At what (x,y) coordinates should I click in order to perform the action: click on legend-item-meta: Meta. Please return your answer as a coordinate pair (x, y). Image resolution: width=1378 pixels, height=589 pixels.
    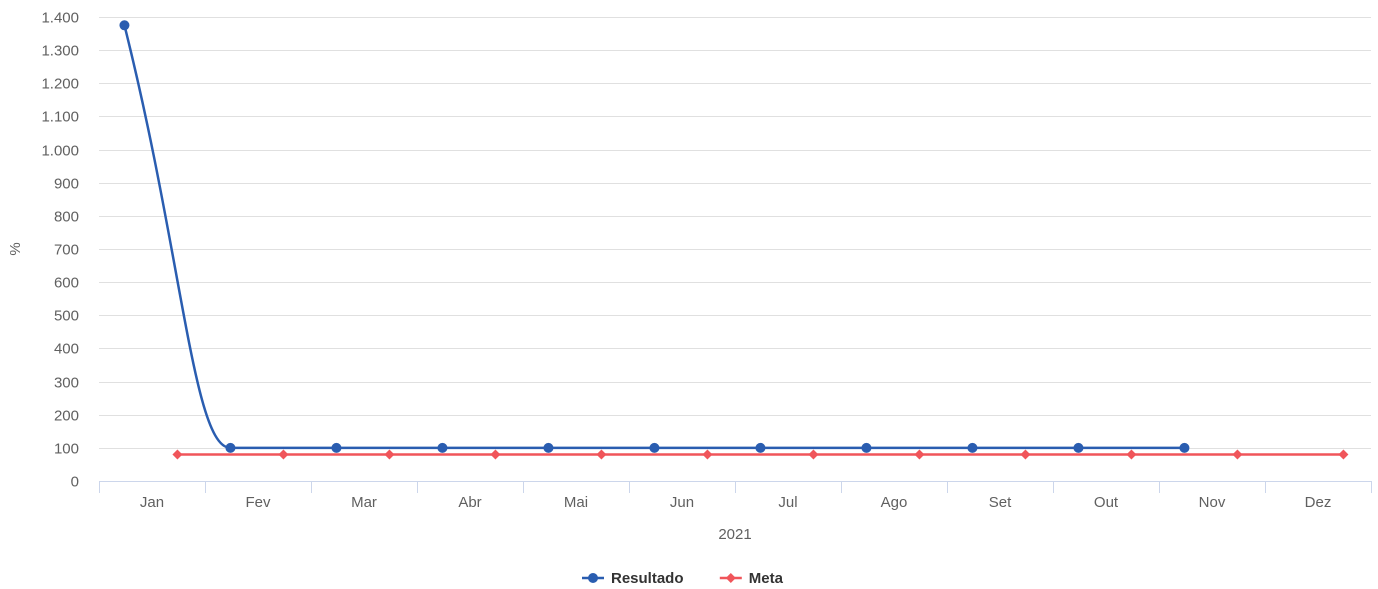
    Looking at the image, I should click on (751, 578).